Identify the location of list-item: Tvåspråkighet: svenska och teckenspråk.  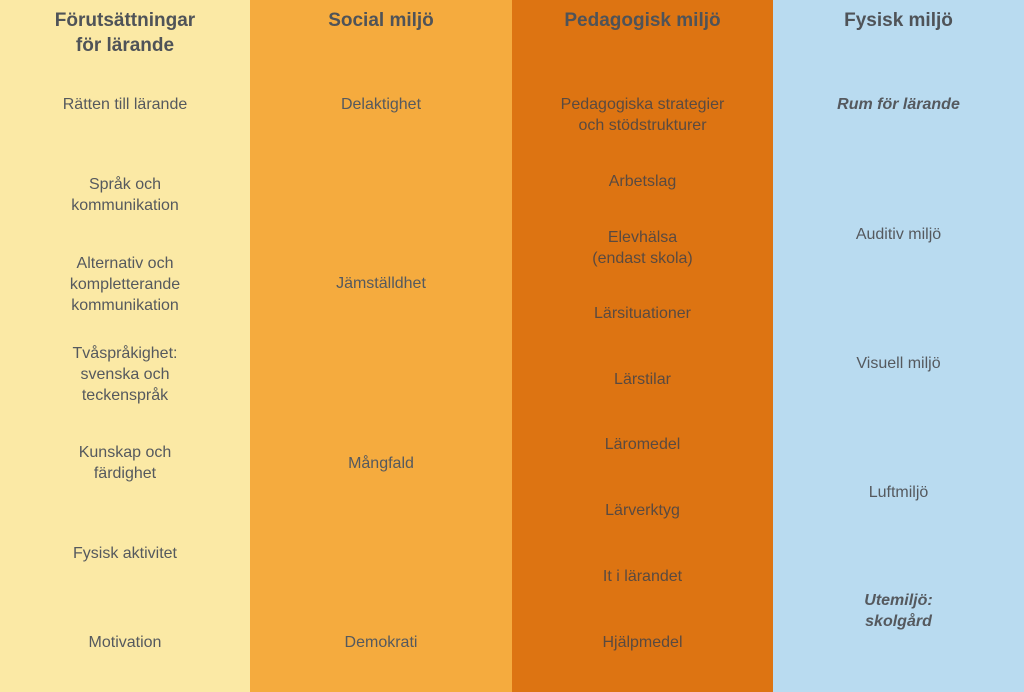
(125, 374).